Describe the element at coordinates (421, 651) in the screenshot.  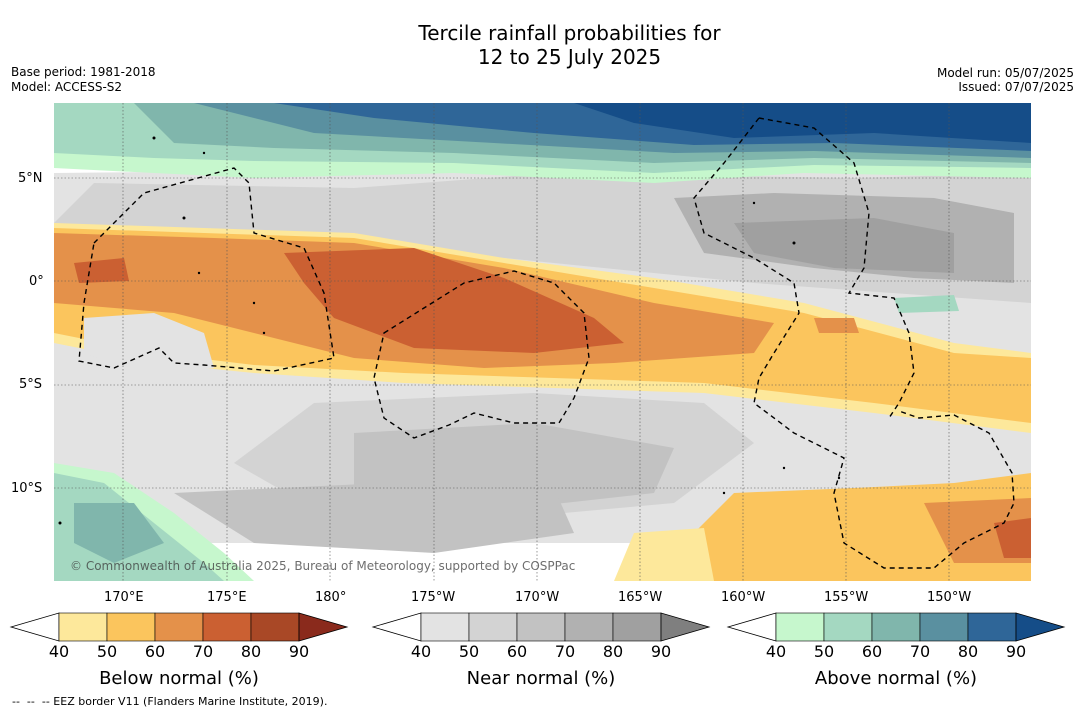
I see `near-tick-40: 40` at that location.